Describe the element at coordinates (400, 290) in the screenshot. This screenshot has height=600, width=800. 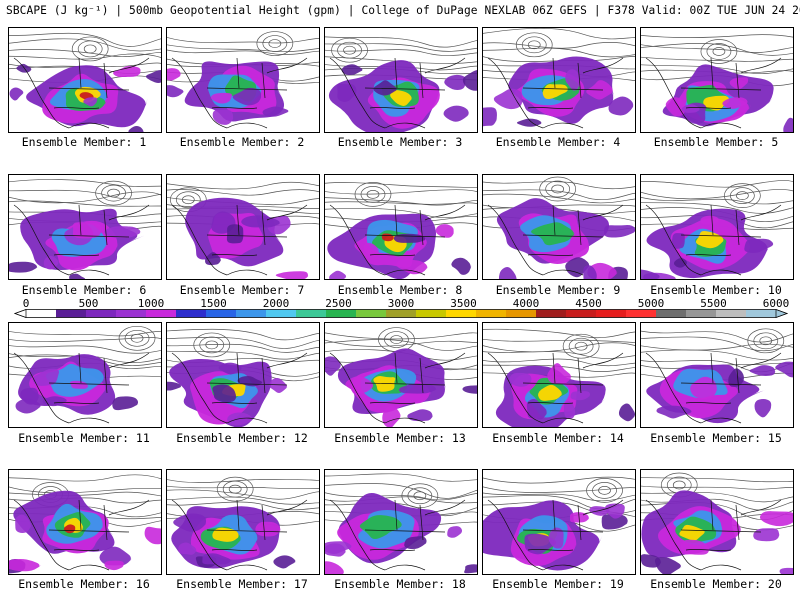
I see `ensemble-member-label: Ensemble Member: 8` at that location.